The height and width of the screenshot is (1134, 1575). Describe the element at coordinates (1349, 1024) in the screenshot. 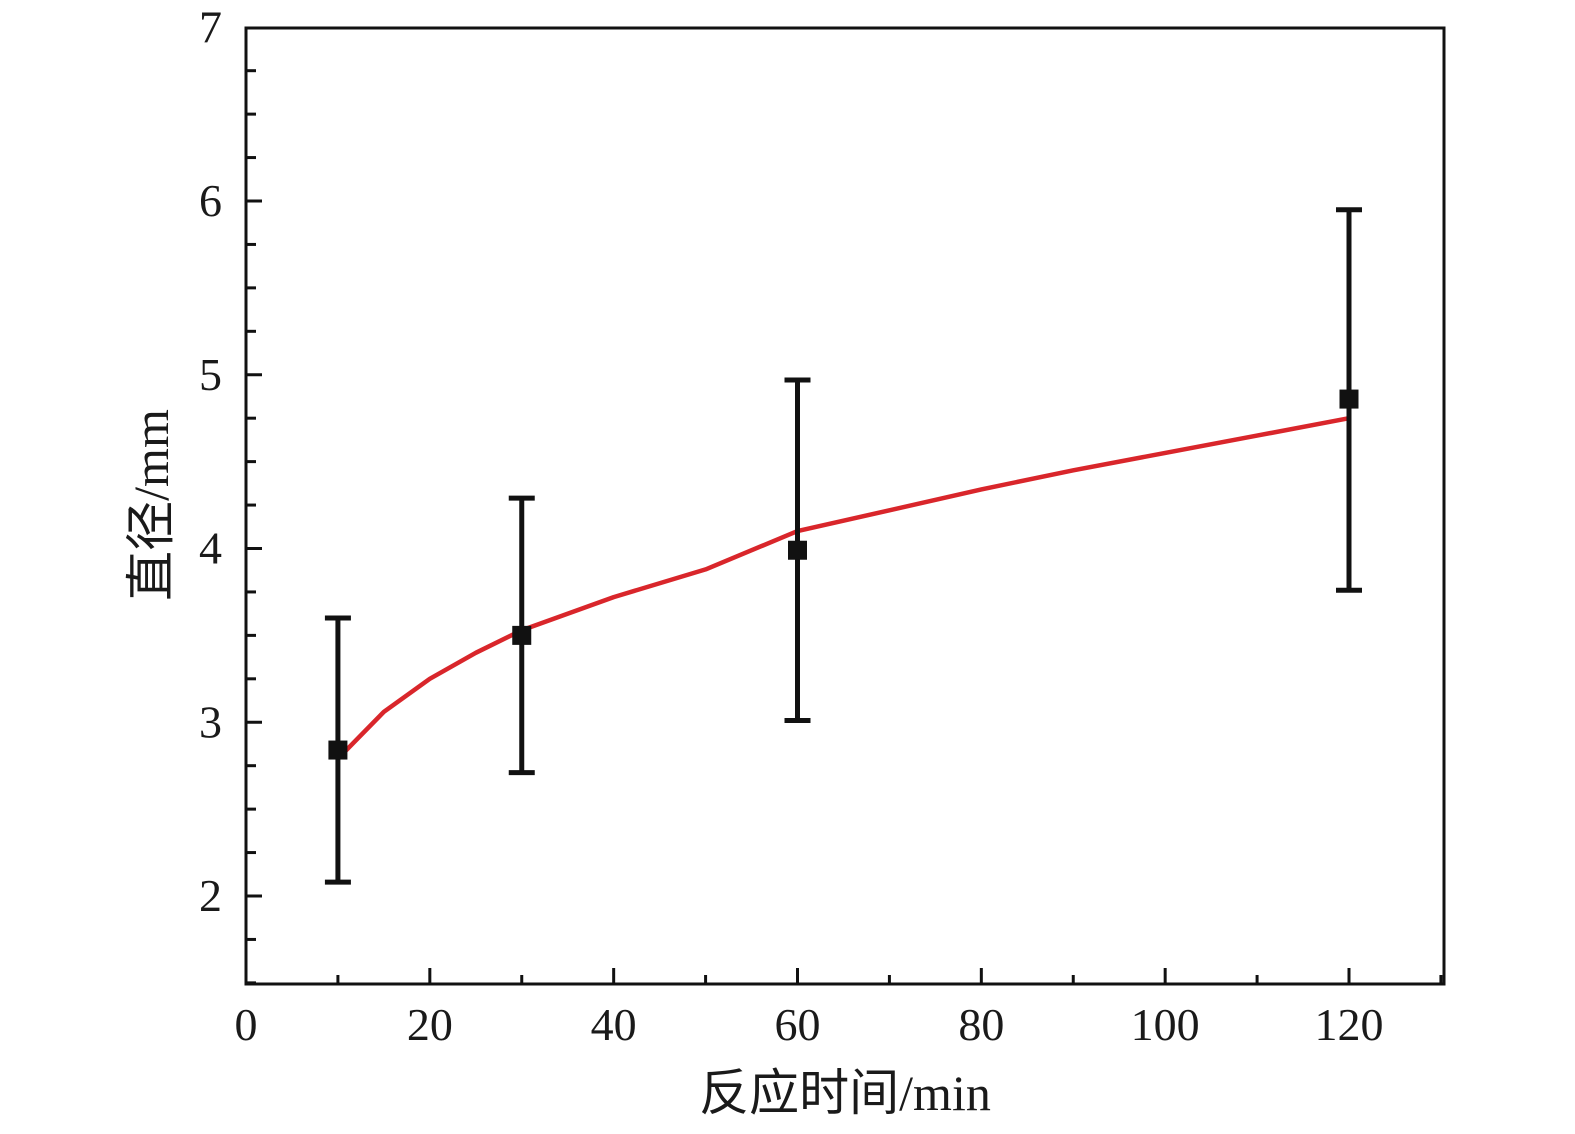

I see `x-tick-label: 120` at that location.